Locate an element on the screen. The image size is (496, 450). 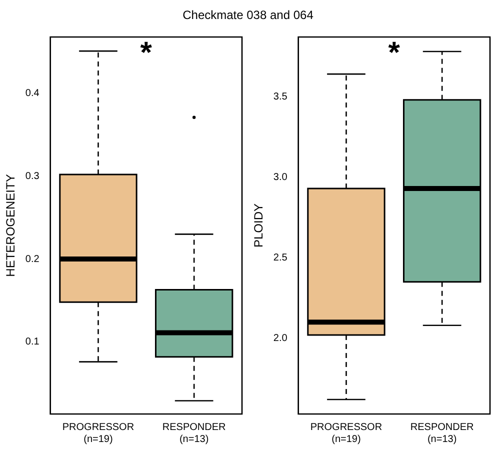
y-tick-label: 0.1 is located at coordinates (32, 342).